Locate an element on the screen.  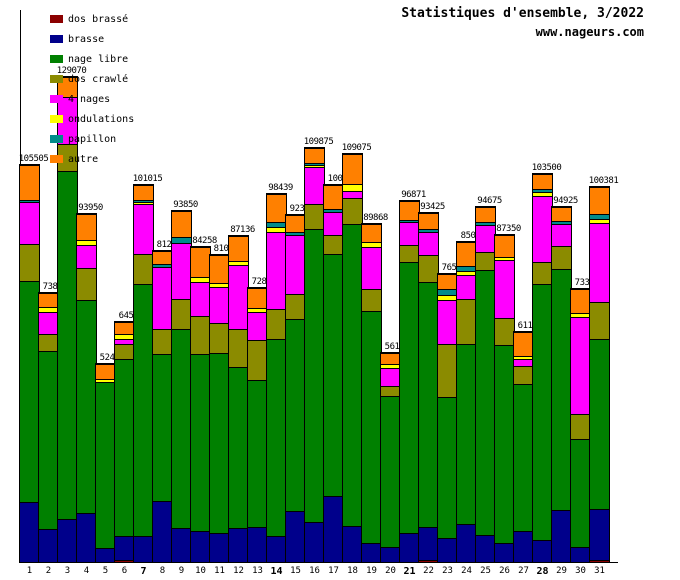
bar-day-14-nage_libre-segment is located at coordinates (276, 437).